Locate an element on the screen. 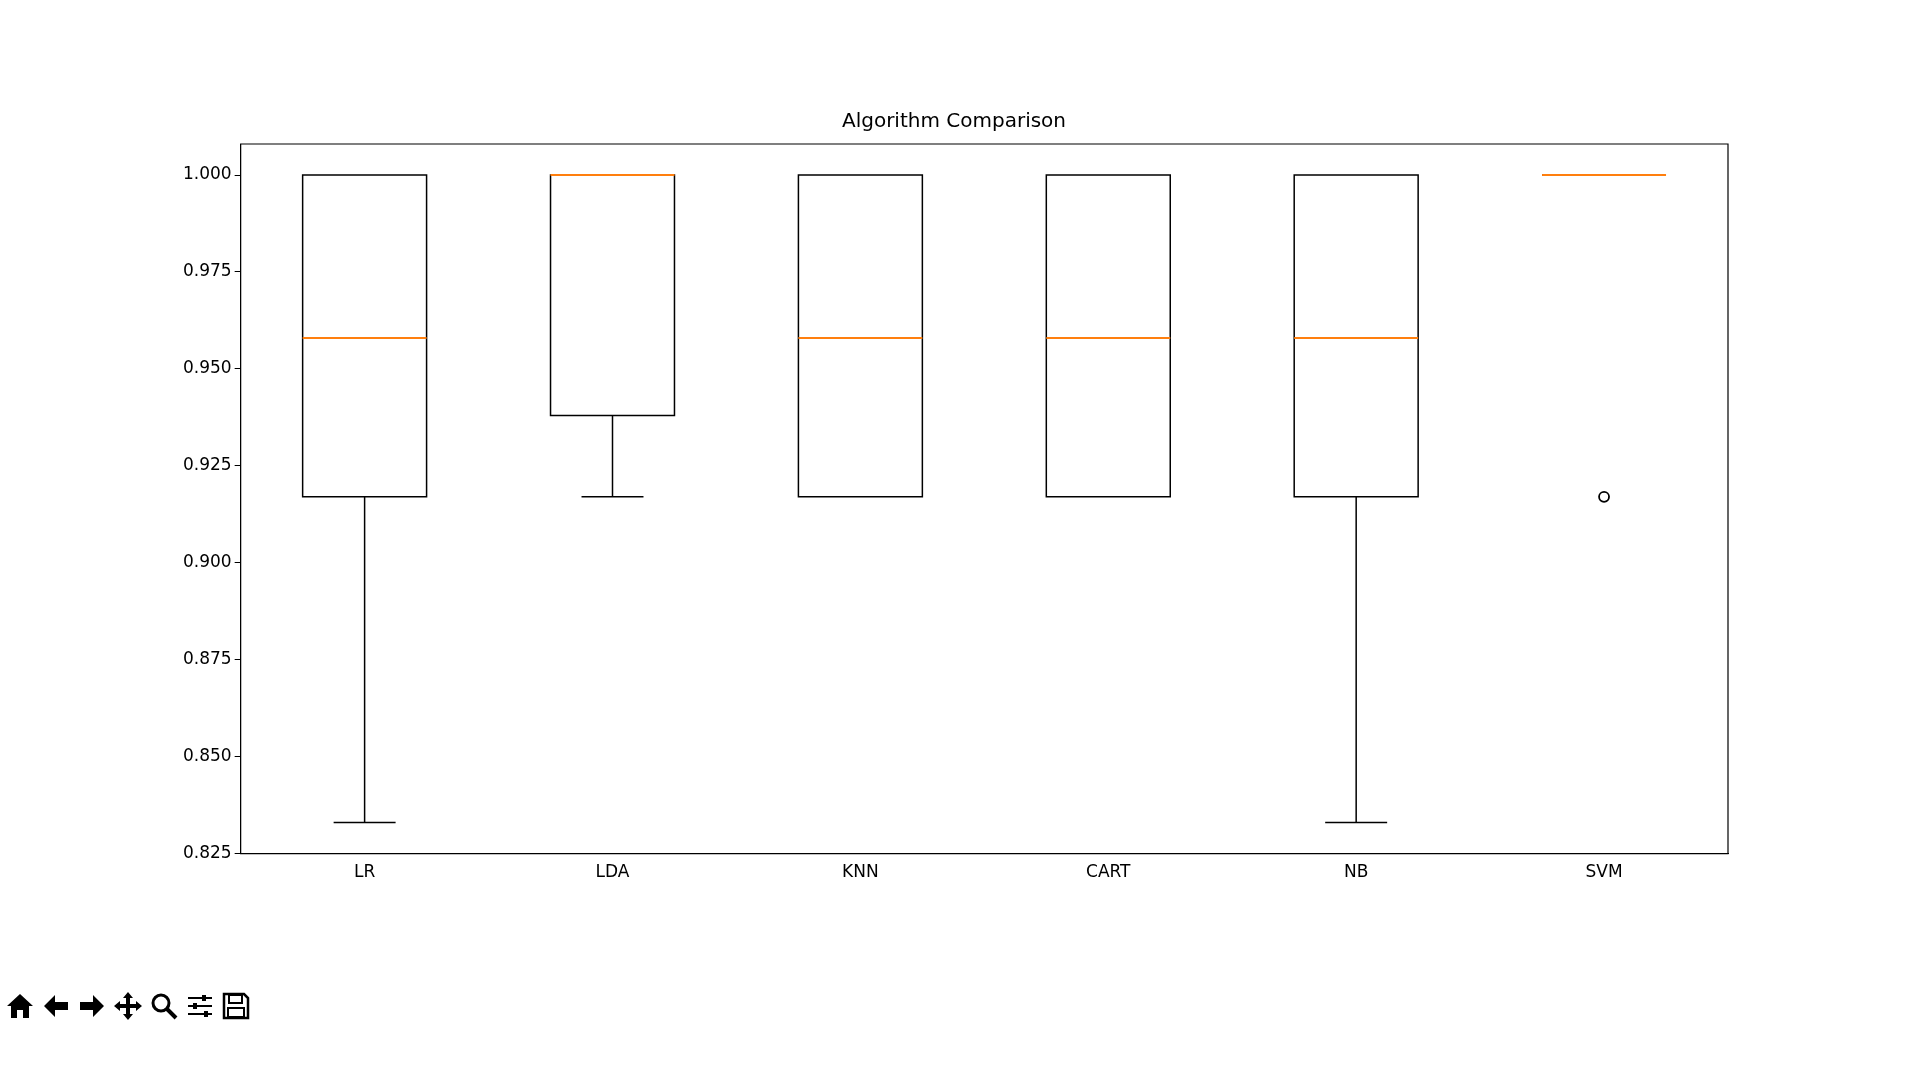 Image resolution: width=1920 pixels, height=1080 pixels. x-tick-label: KNN is located at coordinates (860, 871).